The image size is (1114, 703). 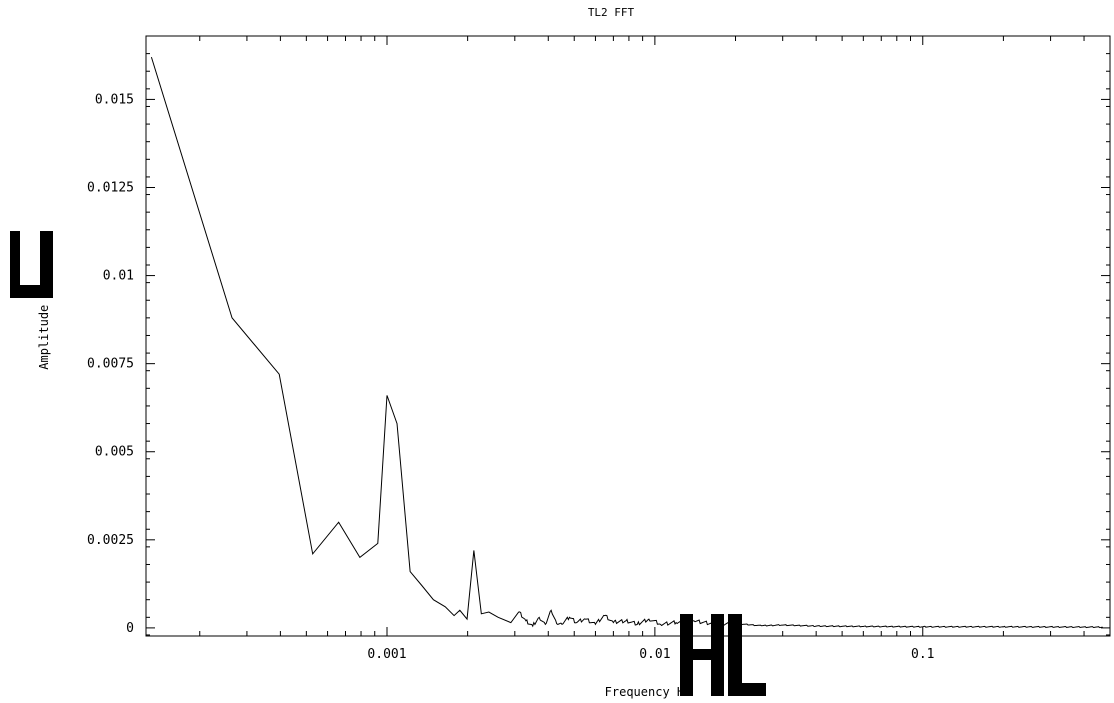 What do you see at coordinates (114, 452) in the screenshot?
I see `y-tick-label: 0.005` at bounding box center [114, 452].